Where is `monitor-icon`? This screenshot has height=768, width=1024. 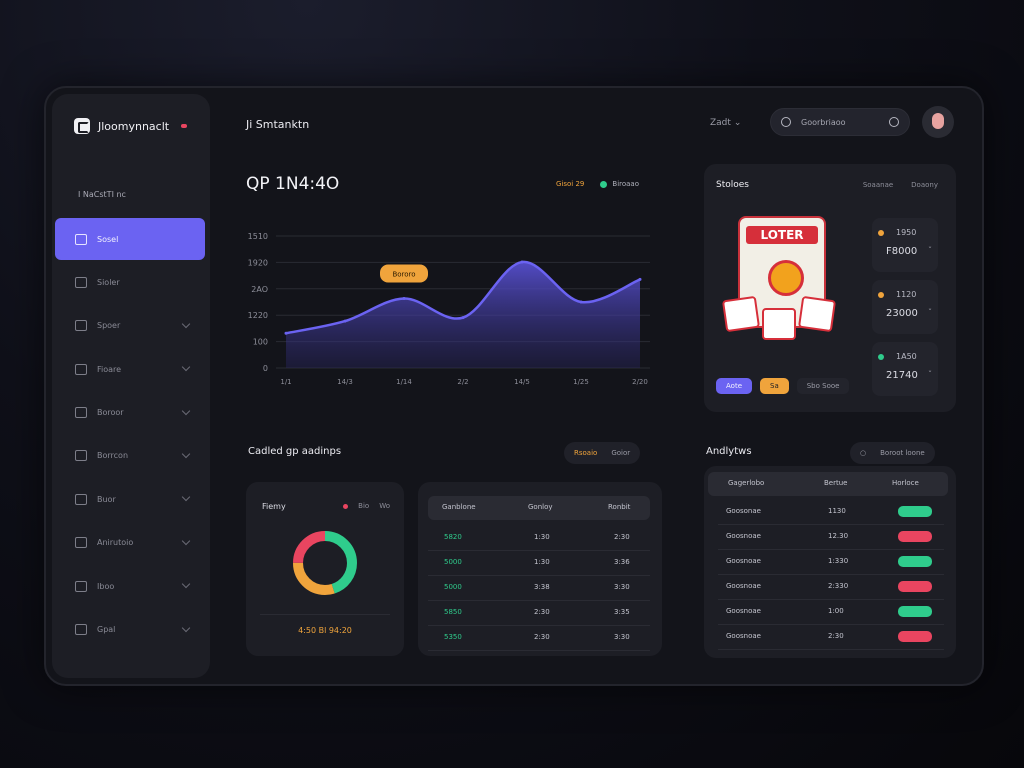
monitor-icon is located at coordinates (81, 456).